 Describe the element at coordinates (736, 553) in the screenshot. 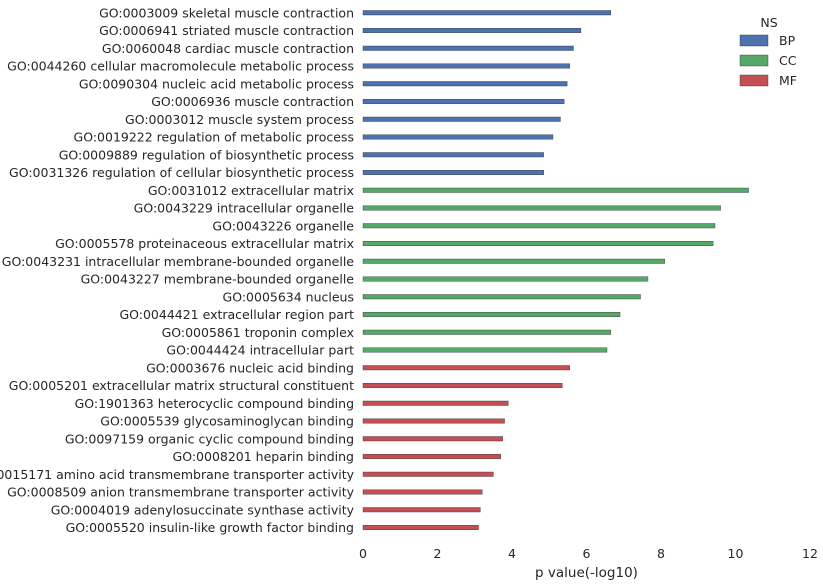

I see `x-tick-label-5: 10` at that location.